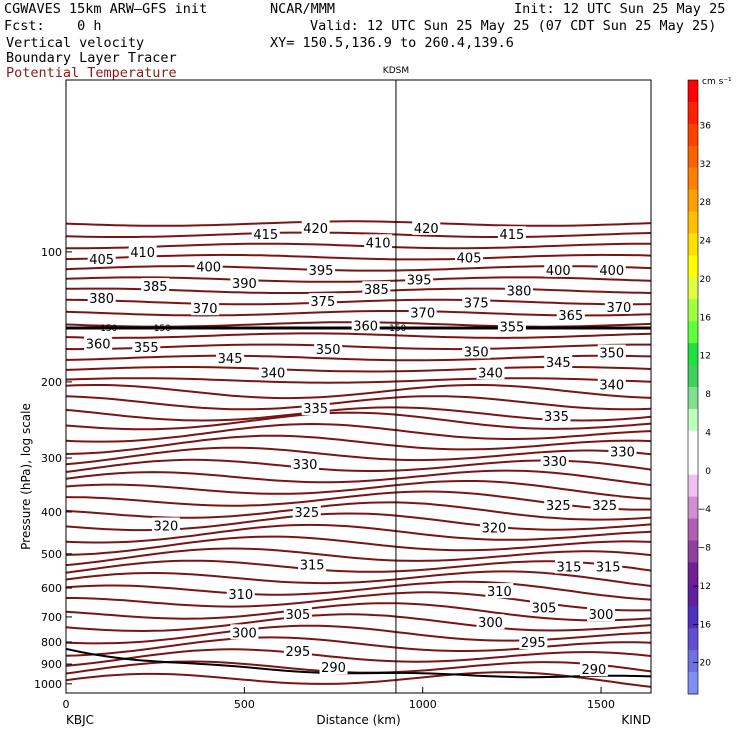 This screenshot has height=740, width=740. Describe the element at coordinates (53, 26) in the screenshot. I see `forecast-hour: Fcst: 0 h` at that location.